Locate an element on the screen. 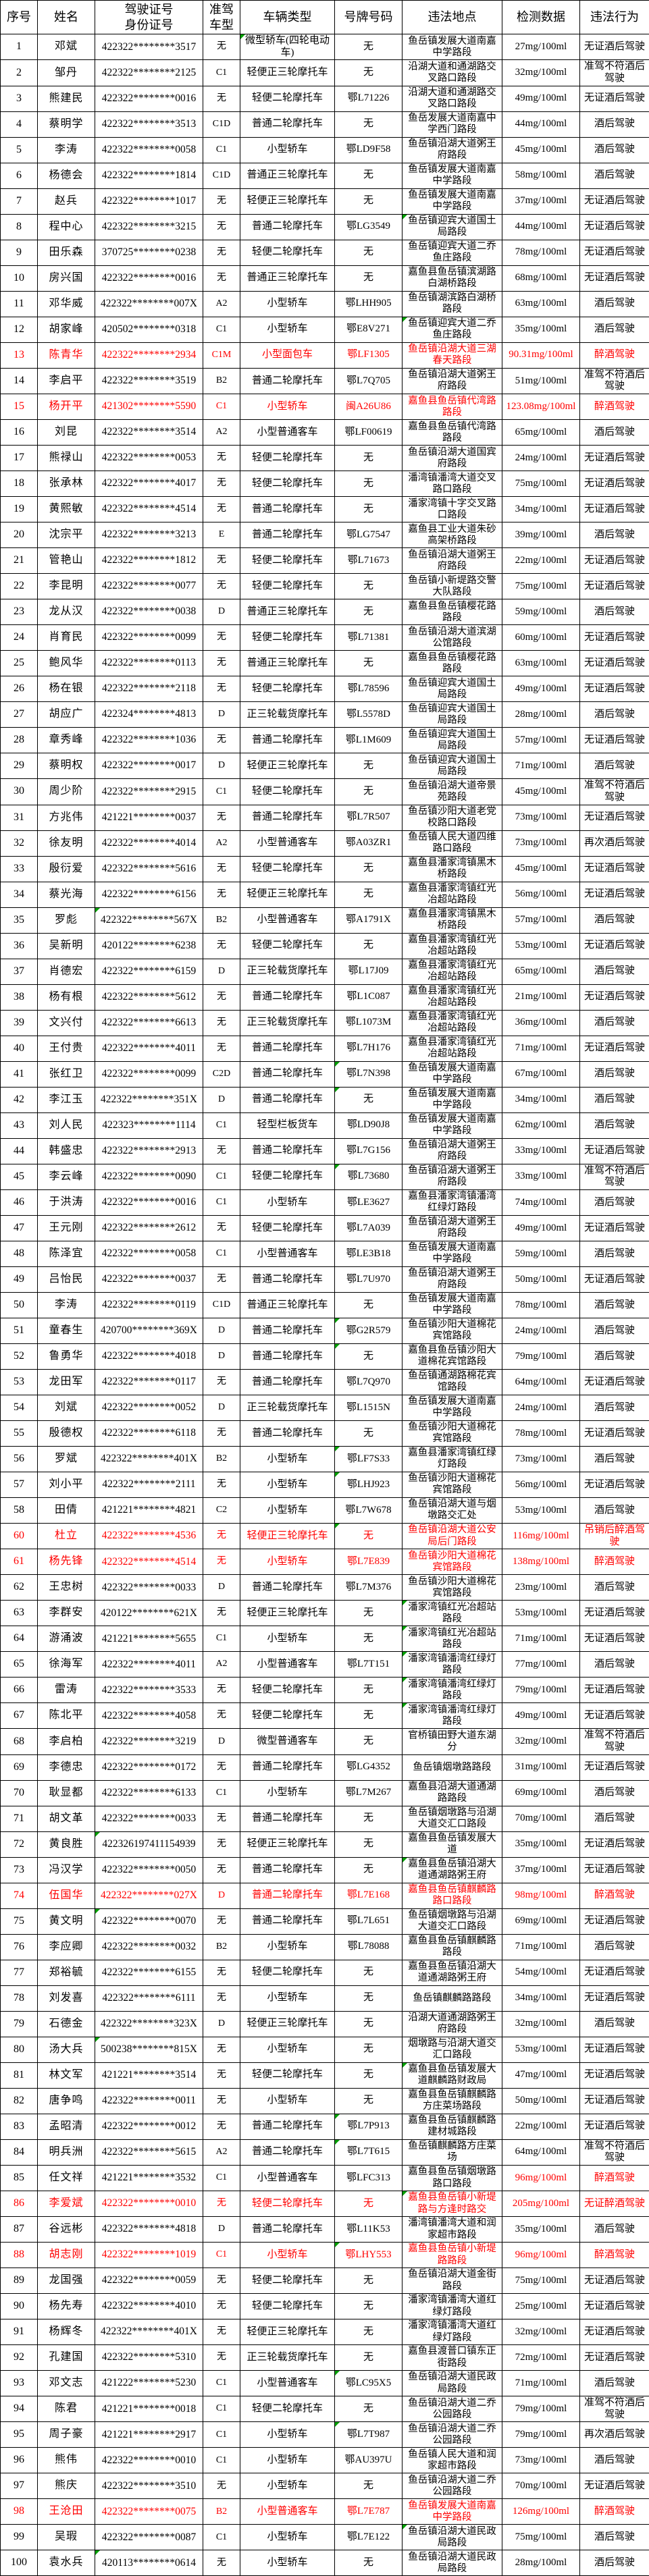 This screenshot has height=2576, width=649. cell-id: 422322********2612 is located at coordinates (149, 1228).